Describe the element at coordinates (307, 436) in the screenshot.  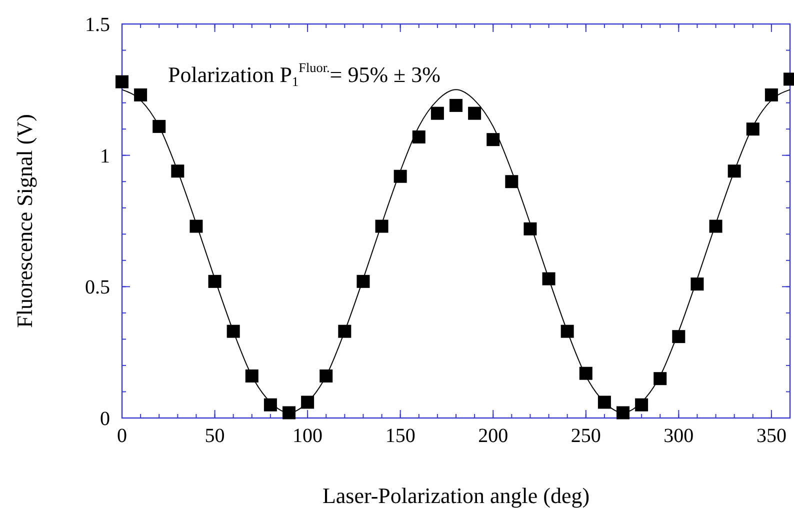
I see `x-tick-label: 100` at that location.